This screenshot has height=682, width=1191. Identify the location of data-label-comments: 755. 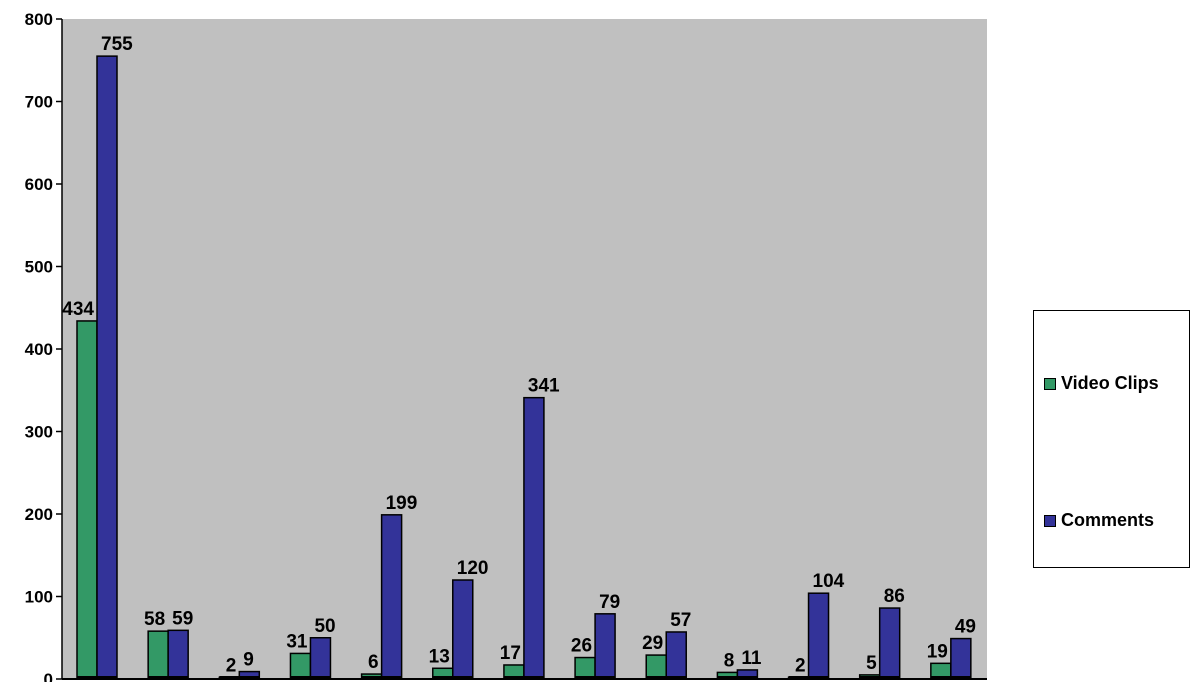
(117, 44).